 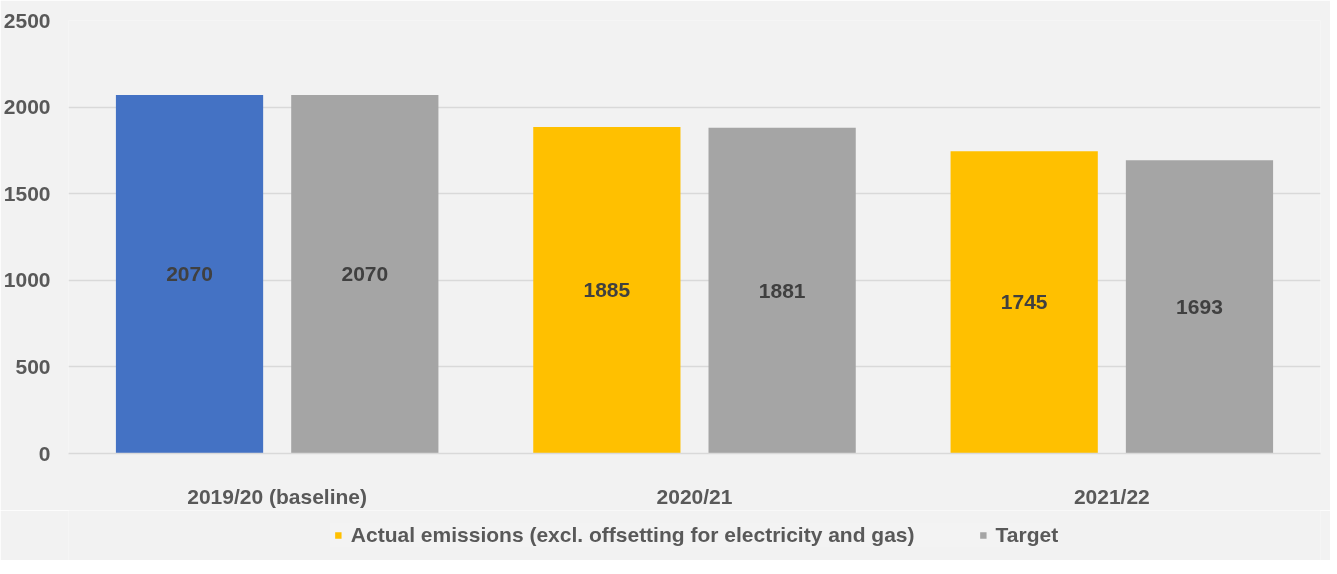 I want to click on y-tick-label: 2000, so click(x=27, y=107).